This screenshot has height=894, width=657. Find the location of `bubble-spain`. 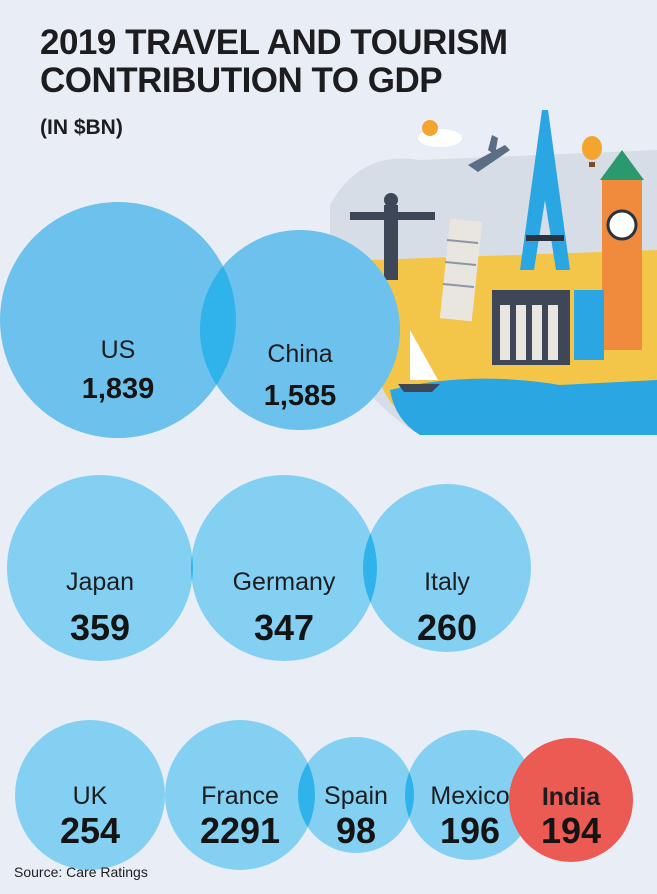

bubble-spain is located at coordinates (356, 795).